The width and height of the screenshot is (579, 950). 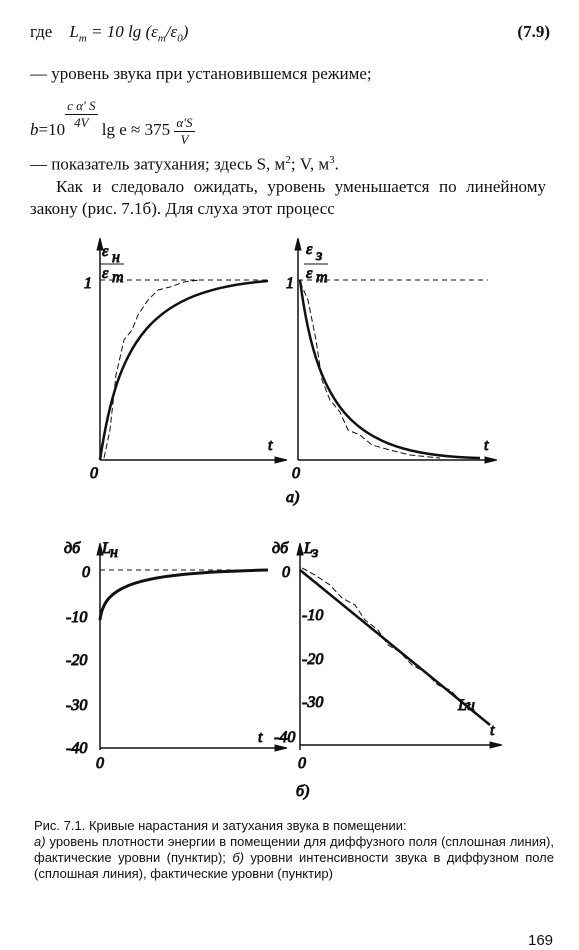 I want to click on formula-part: L, so click(x=74, y=31).